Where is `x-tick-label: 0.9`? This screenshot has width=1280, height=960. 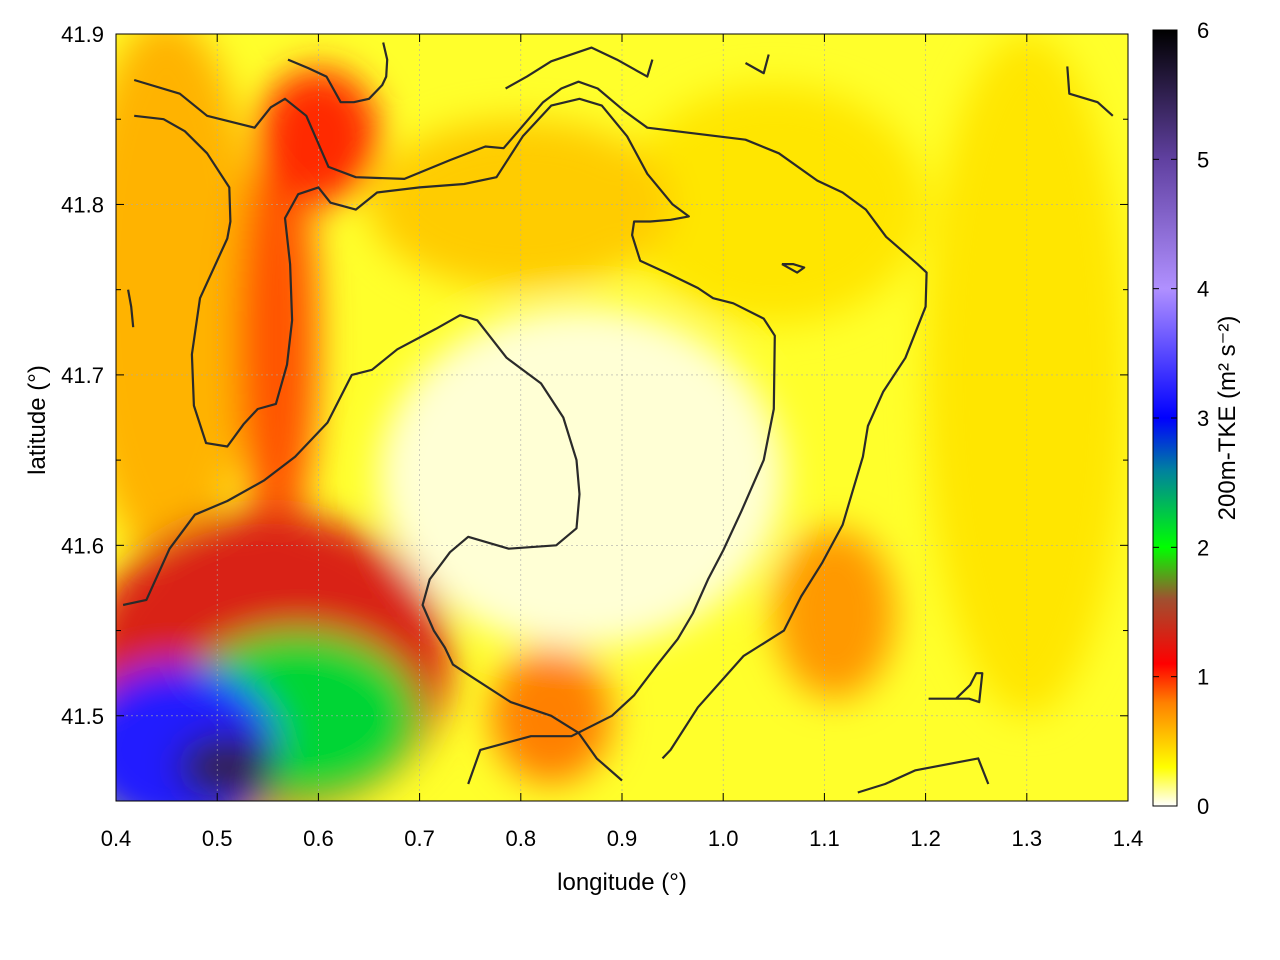
x-tick-label: 0.9 is located at coordinates (622, 838).